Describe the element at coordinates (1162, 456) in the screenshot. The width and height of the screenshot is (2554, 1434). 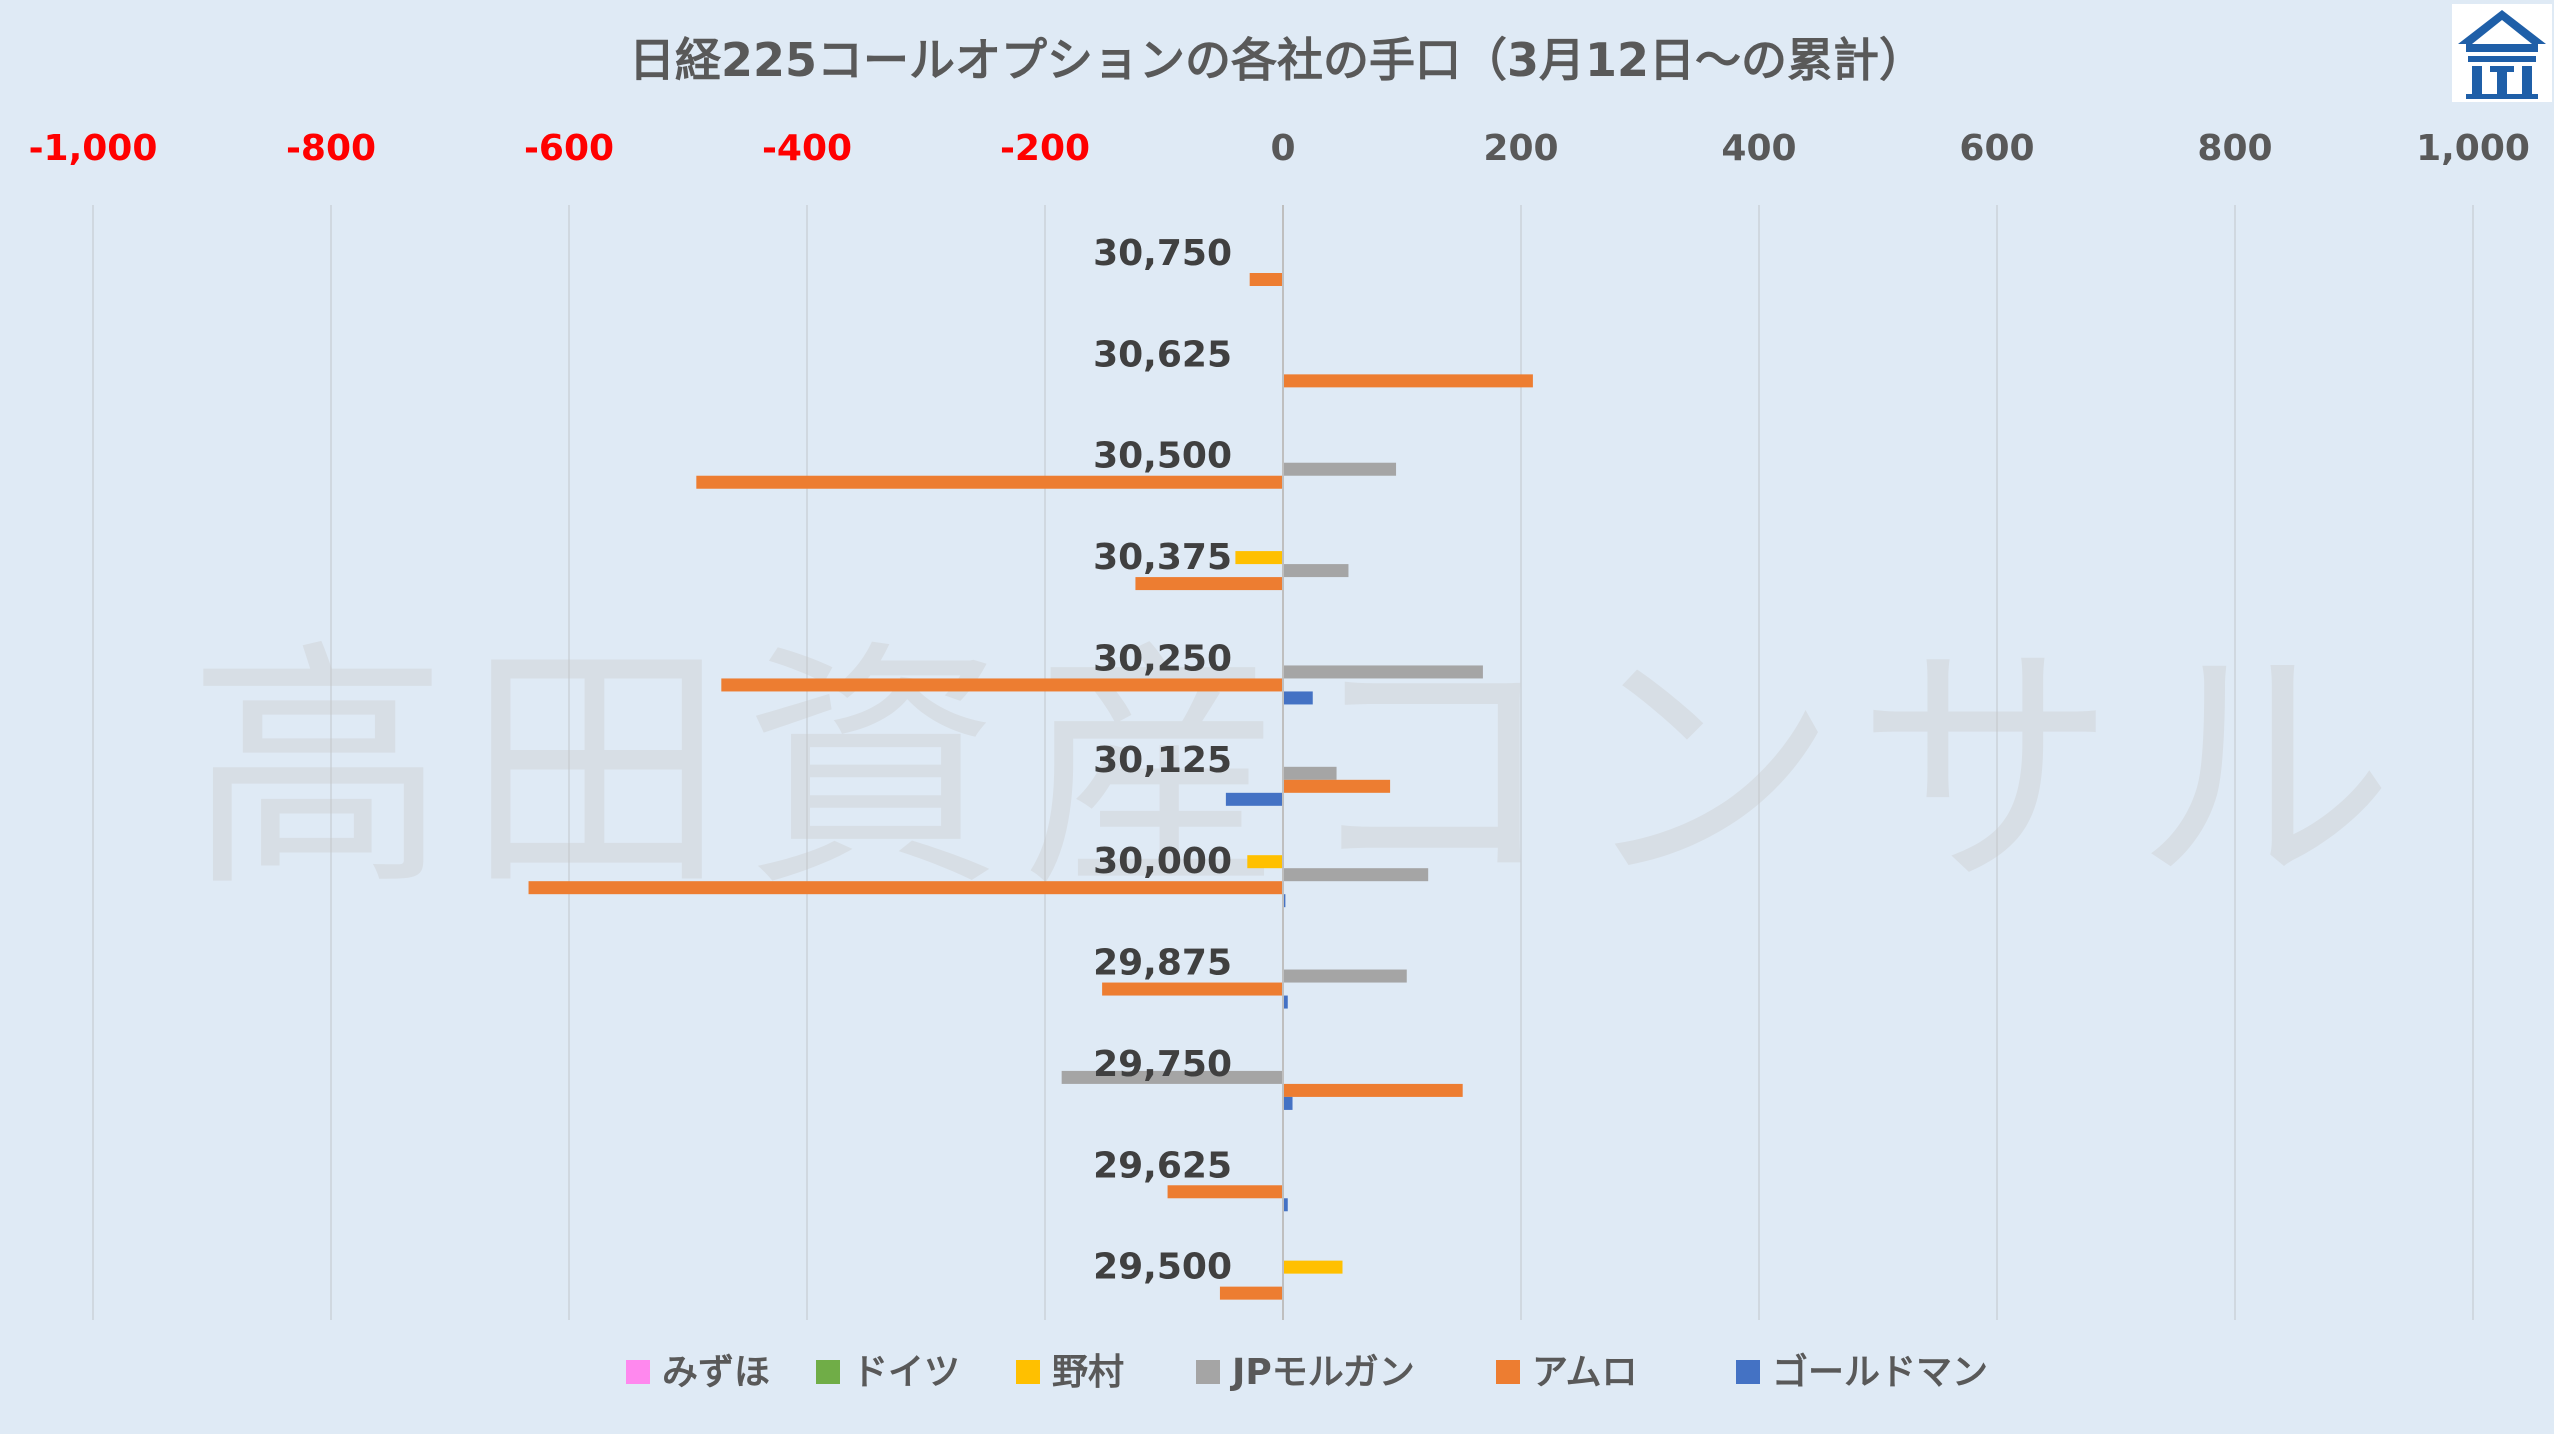
I see `category-label: 30,500` at that location.